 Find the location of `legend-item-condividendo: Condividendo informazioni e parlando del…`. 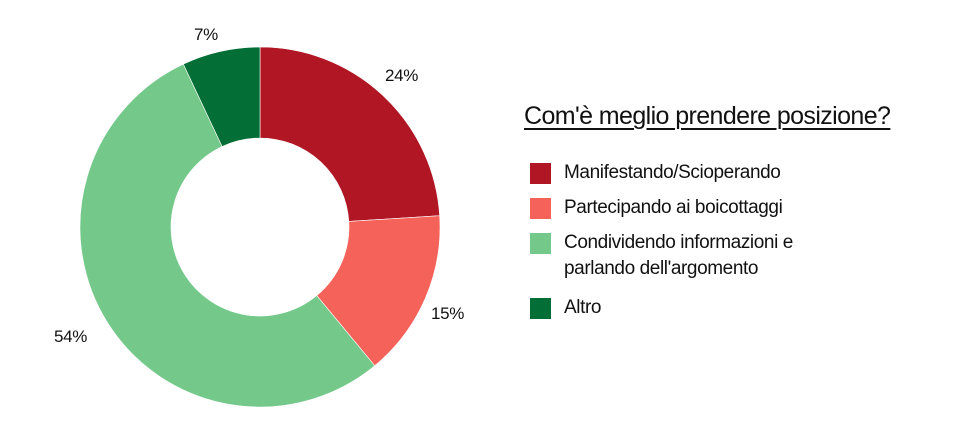

legend-item-condividendo: Condividendo informazioni e parlando del… is located at coordinates (661, 256).